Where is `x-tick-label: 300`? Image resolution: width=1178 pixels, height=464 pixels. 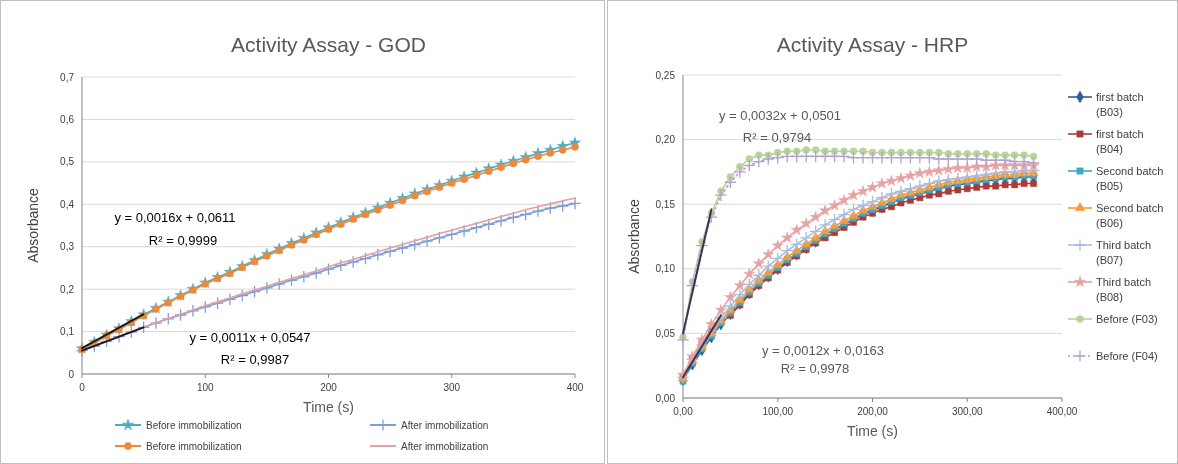
x-tick-label: 300 is located at coordinates (452, 387).